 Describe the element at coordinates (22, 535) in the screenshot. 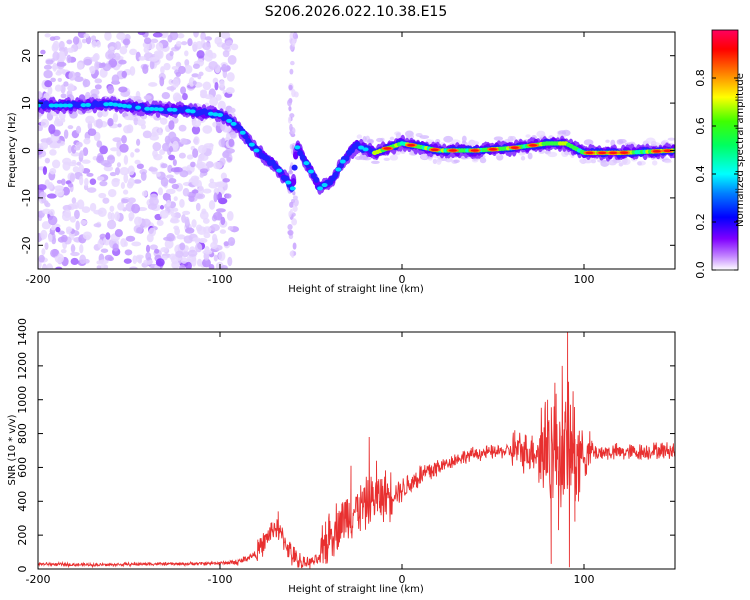

I see `ytick-label: 200` at that location.